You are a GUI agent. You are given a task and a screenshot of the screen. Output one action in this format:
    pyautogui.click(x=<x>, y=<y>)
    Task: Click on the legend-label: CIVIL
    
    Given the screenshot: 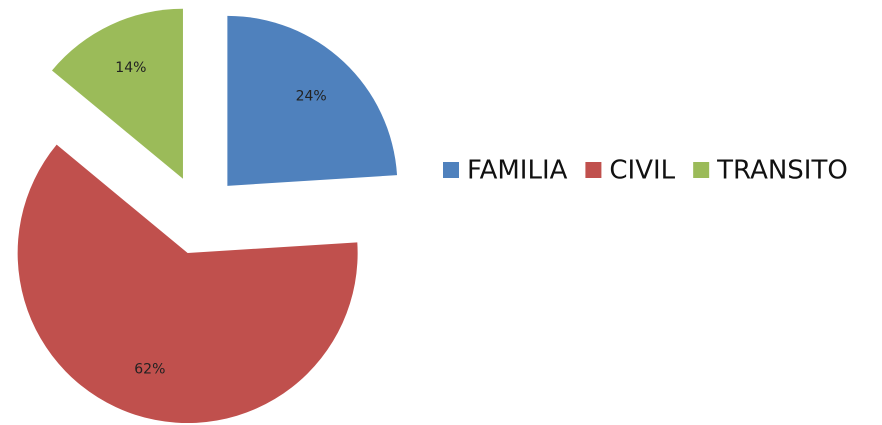 What is the action you would take?
    pyautogui.click(x=642, y=171)
    